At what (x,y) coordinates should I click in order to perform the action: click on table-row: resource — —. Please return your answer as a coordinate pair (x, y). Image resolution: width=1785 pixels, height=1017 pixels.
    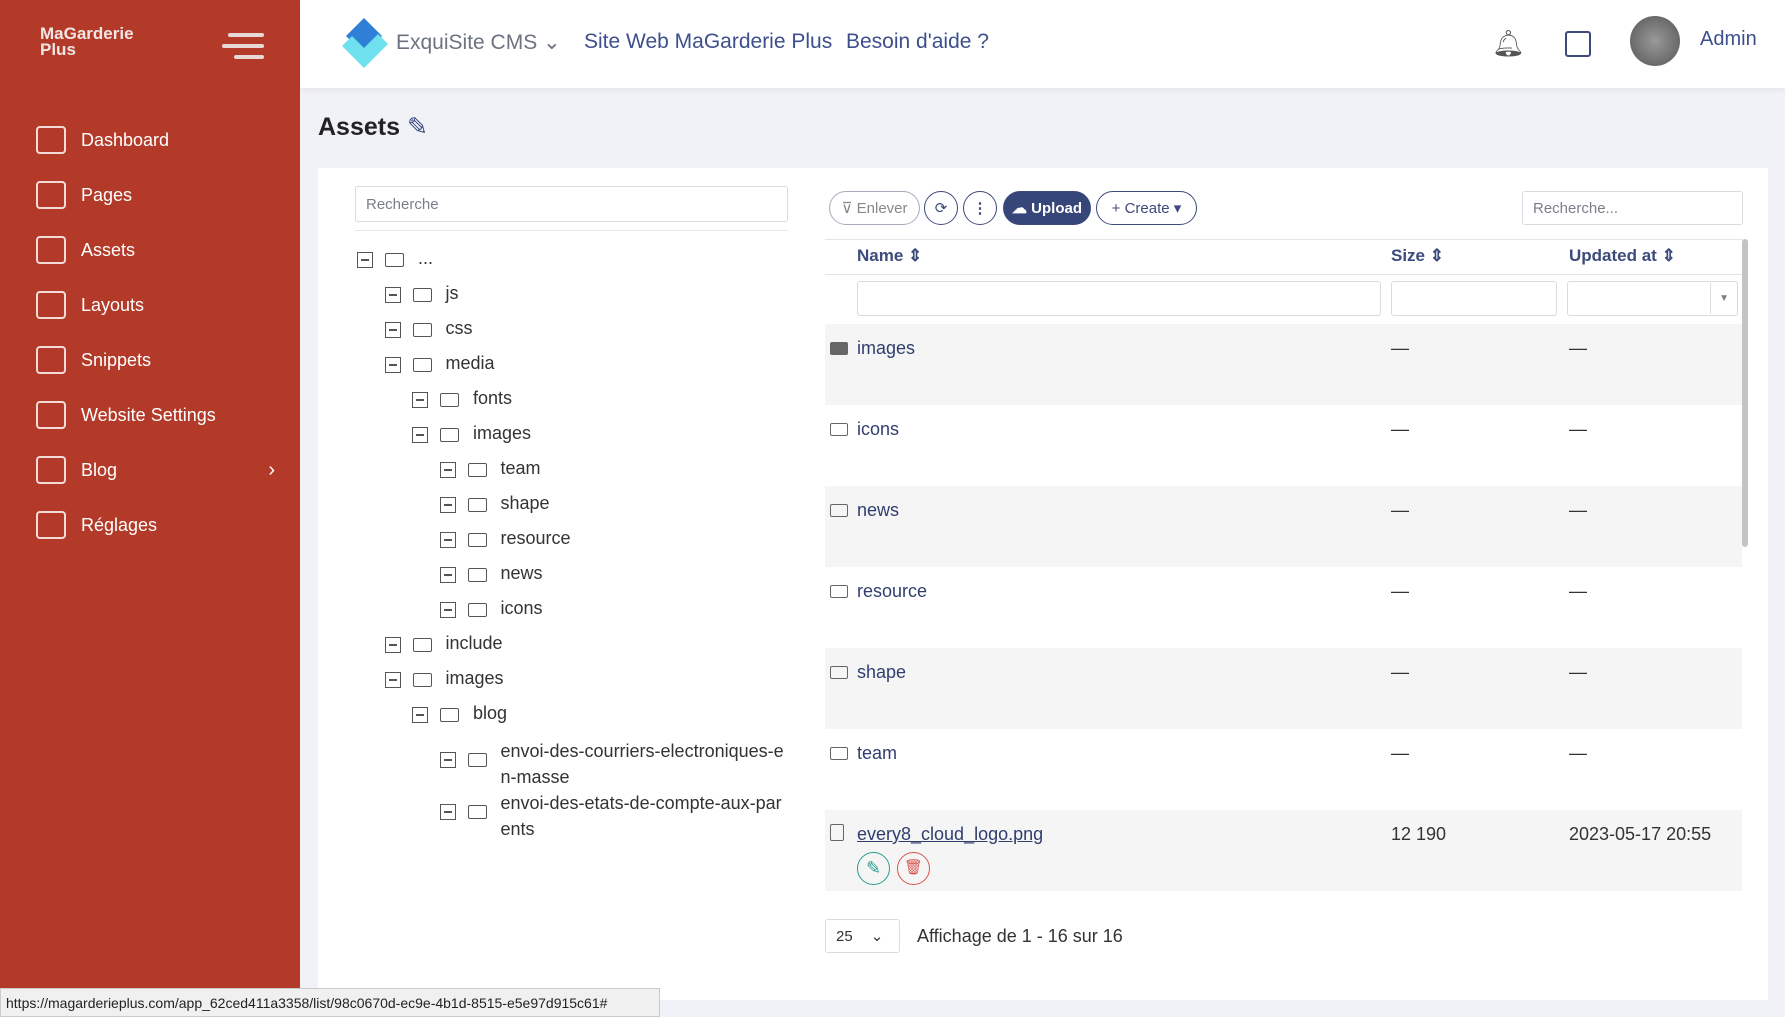
    Looking at the image, I should click on (1283, 607).